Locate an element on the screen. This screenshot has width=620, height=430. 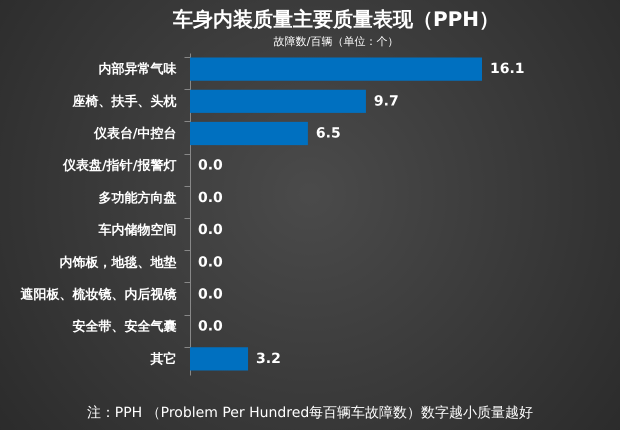
y-tick-label: 座椅、扶手、头枕 is located at coordinates (124, 101).